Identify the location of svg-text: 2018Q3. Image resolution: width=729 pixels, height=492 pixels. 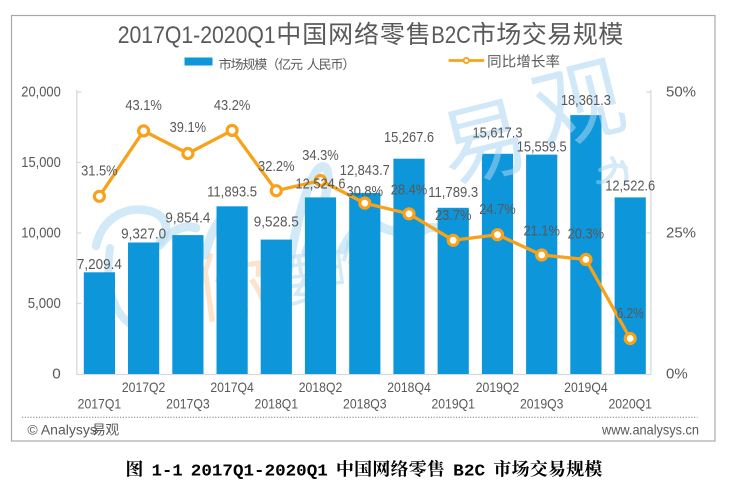
(365, 403).